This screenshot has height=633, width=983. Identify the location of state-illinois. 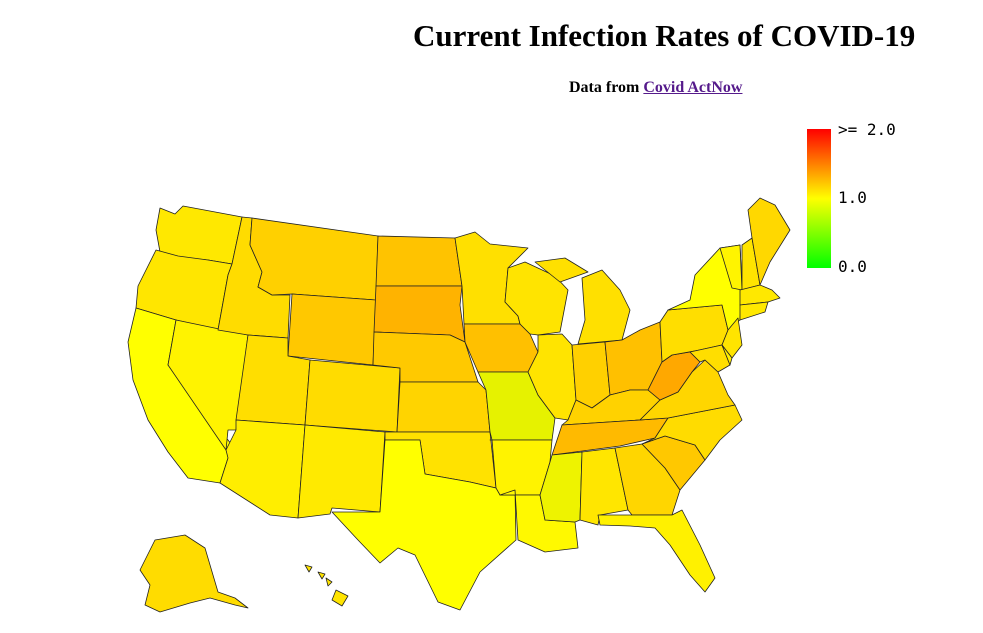
(552, 377).